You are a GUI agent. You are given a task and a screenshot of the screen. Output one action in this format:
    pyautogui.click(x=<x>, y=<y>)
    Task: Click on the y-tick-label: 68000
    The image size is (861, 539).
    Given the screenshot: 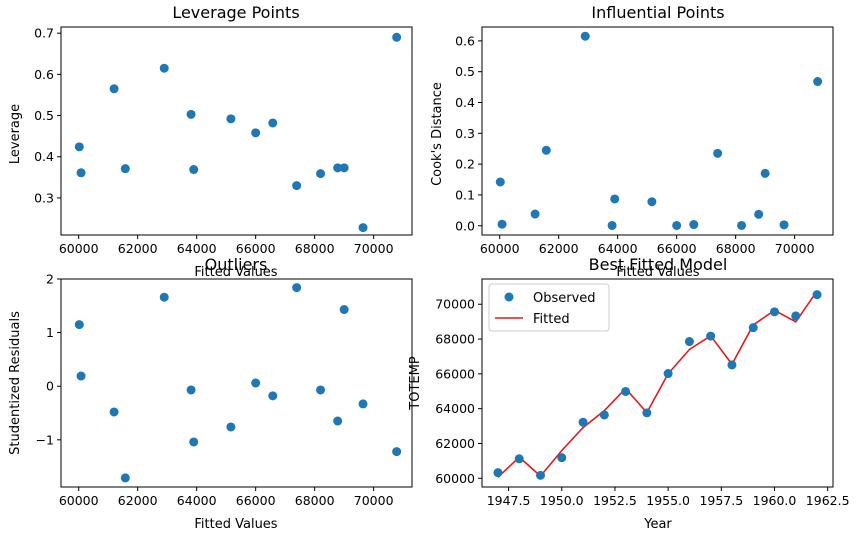 What is the action you would take?
    pyautogui.click(x=455, y=339)
    